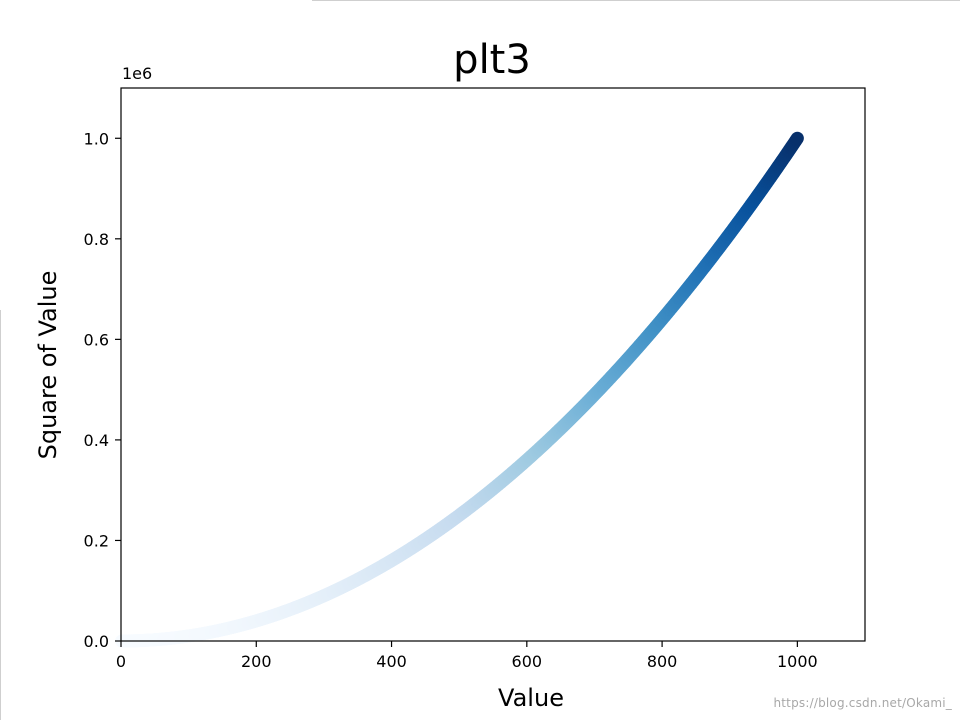 Image resolution: width=960 pixels, height=720 pixels. I want to click on x-tick-label: 200, so click(256, 661).